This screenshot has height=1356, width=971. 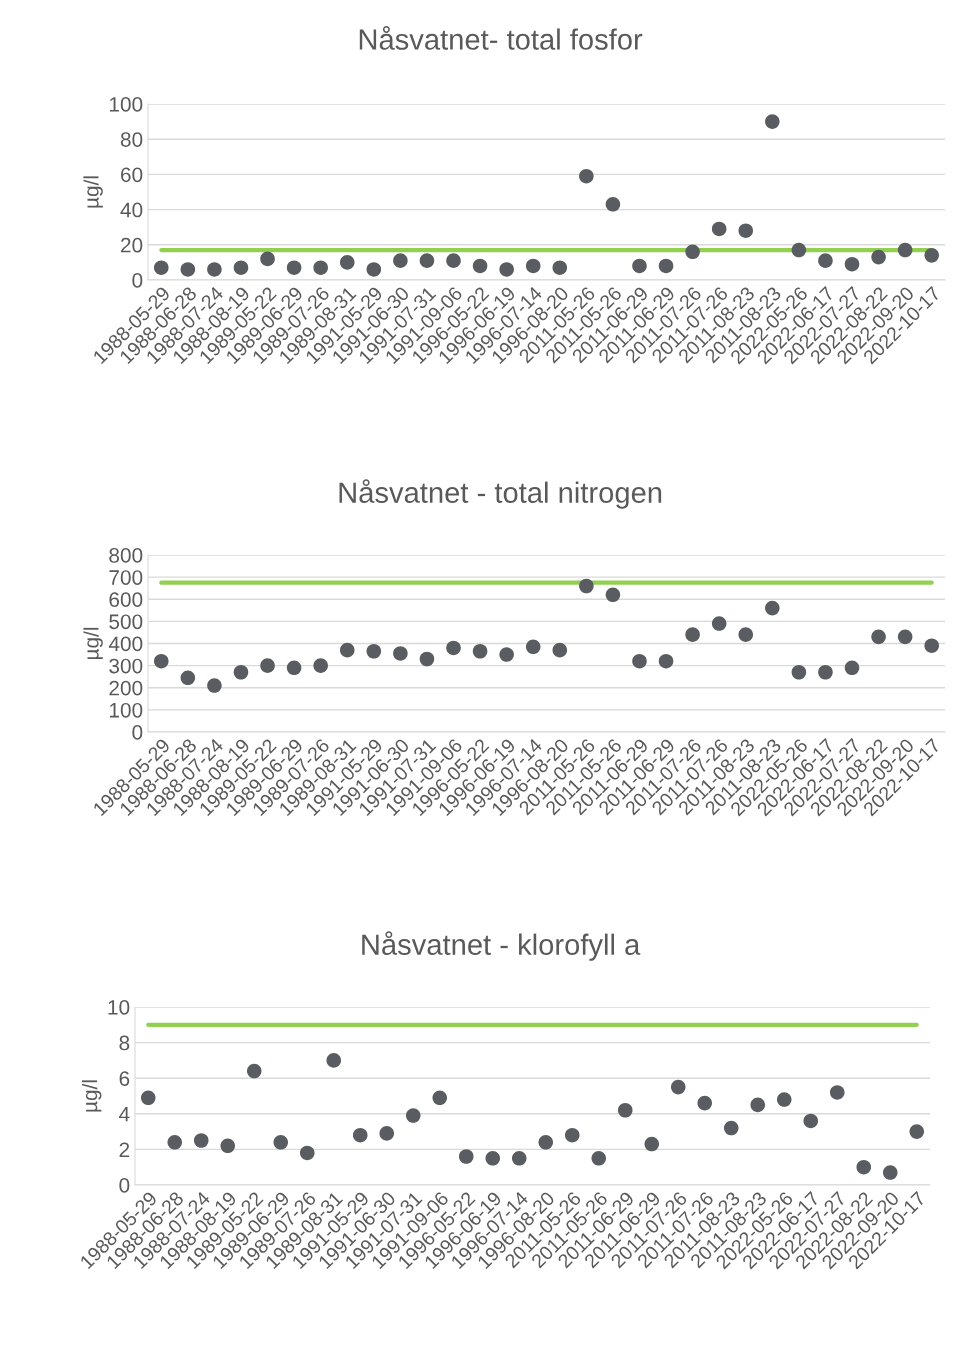 What do you see at coordinates (126, 577) in the screenshot?
I see `y-tick-label: 700` at bounding box center [126, 577].